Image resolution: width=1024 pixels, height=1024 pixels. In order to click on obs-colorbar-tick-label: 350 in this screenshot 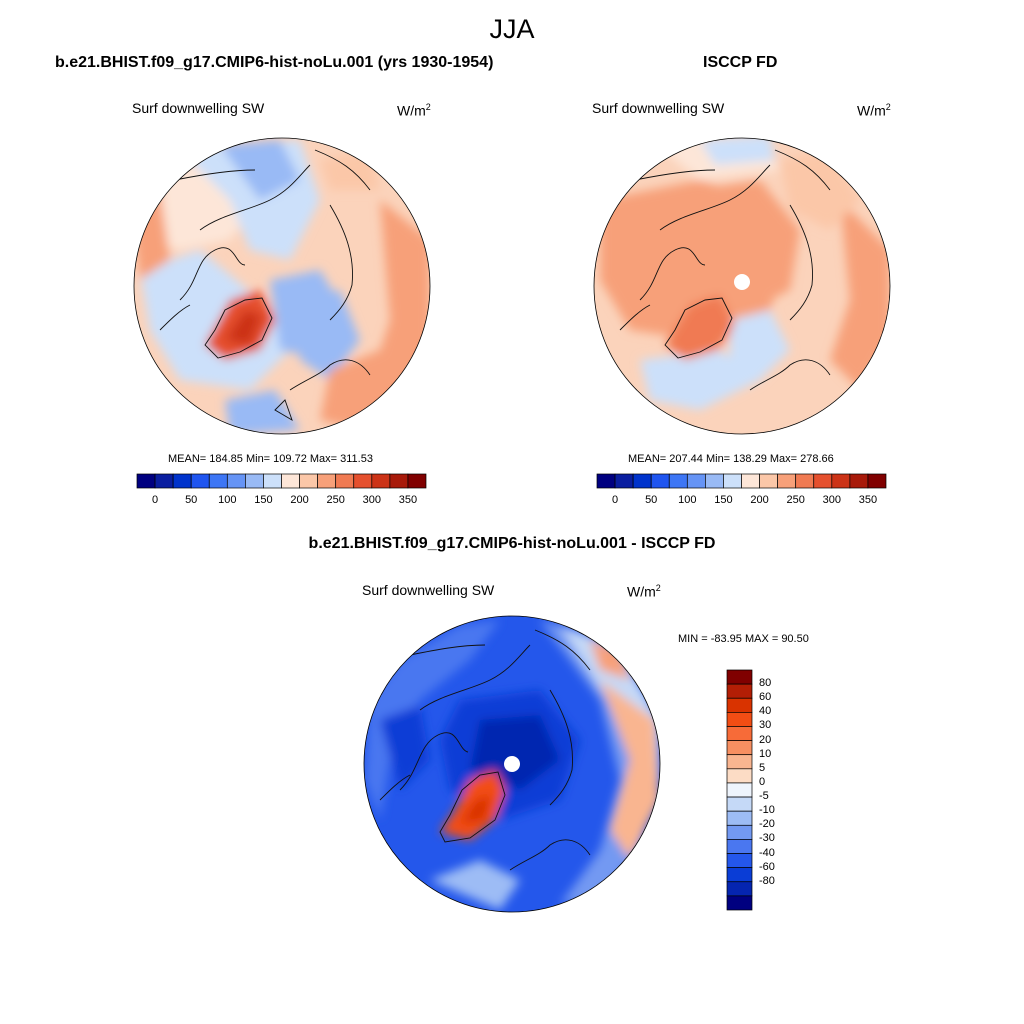, I will do `click(868, 500)`.